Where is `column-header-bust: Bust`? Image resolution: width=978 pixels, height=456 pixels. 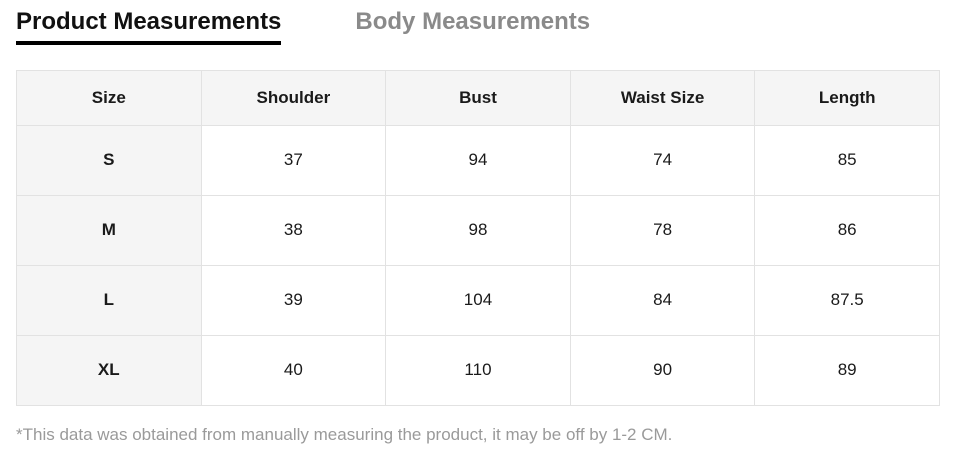 column-header-bust: Bust is located at coordinates (478, 97).